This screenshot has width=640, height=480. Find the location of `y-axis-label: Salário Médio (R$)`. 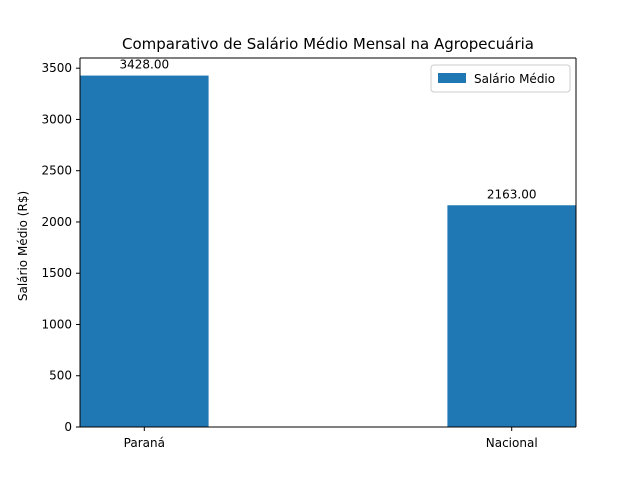

y-axis-label: Salário Médio (R$) is located at coordinates (23, 246).